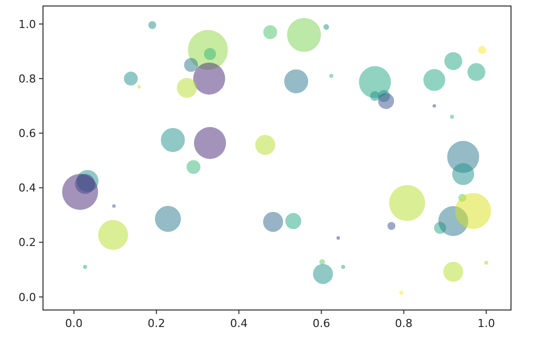  What do you see at coordinates (239, 323) in the screenshot?
I see `x-tick-label: 0.4` at bounding box center [239, 323].